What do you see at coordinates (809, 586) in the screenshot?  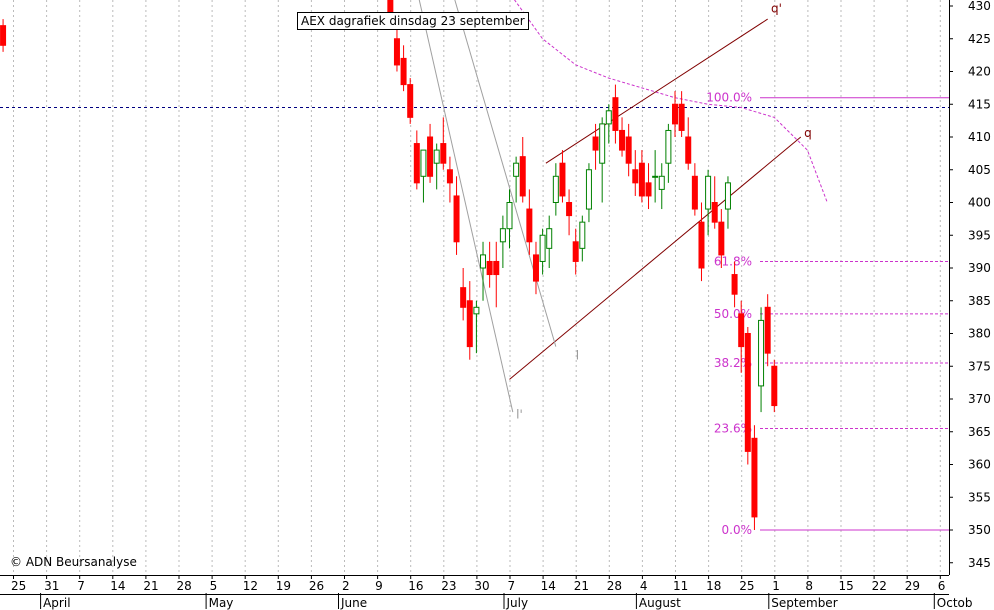 I see `x-tick-label: 8` at bounding box center [809, 586].